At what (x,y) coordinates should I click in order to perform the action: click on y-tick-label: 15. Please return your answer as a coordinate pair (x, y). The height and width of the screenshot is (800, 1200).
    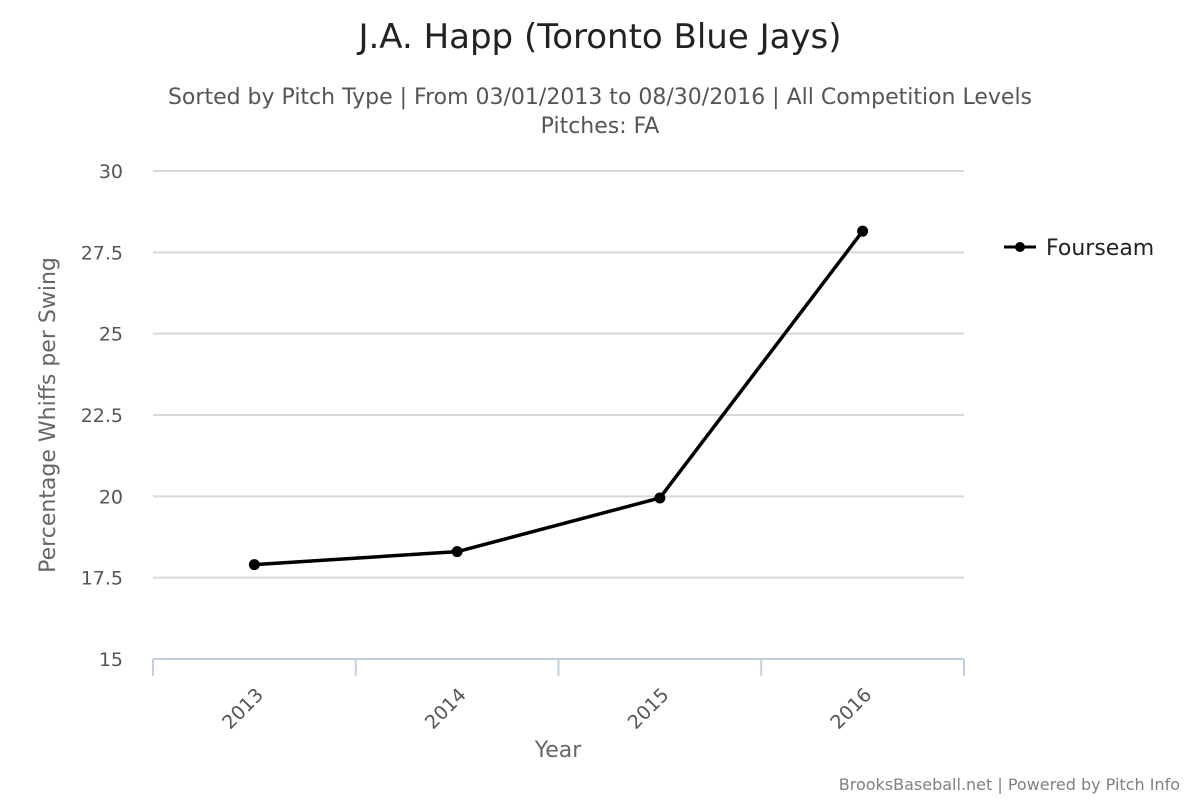
    Looking at the image, I should click on (111, 660).